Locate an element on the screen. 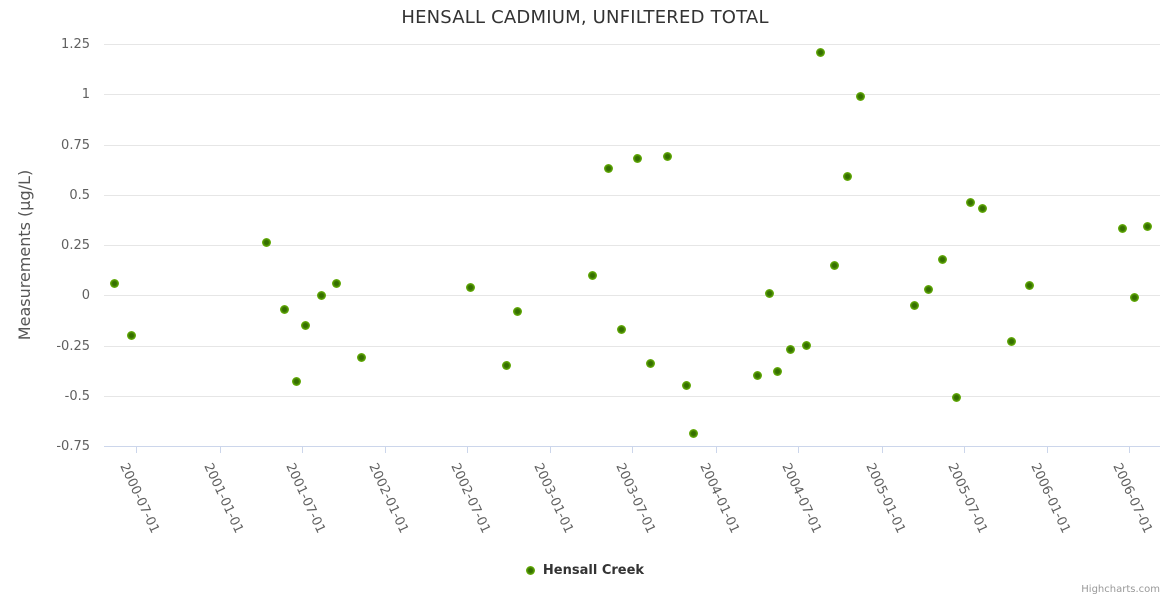  legend-item-hensall-creek: Hensall Creek is located at coordinates (585, 570).